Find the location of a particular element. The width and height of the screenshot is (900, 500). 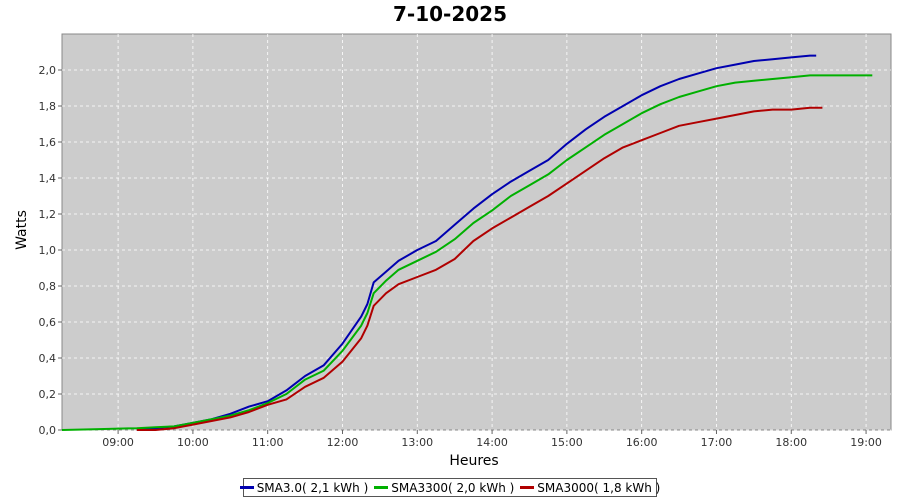

legend-item-2: SMA3300( 2,0 kWh ) is located at coordinates (444, 488).